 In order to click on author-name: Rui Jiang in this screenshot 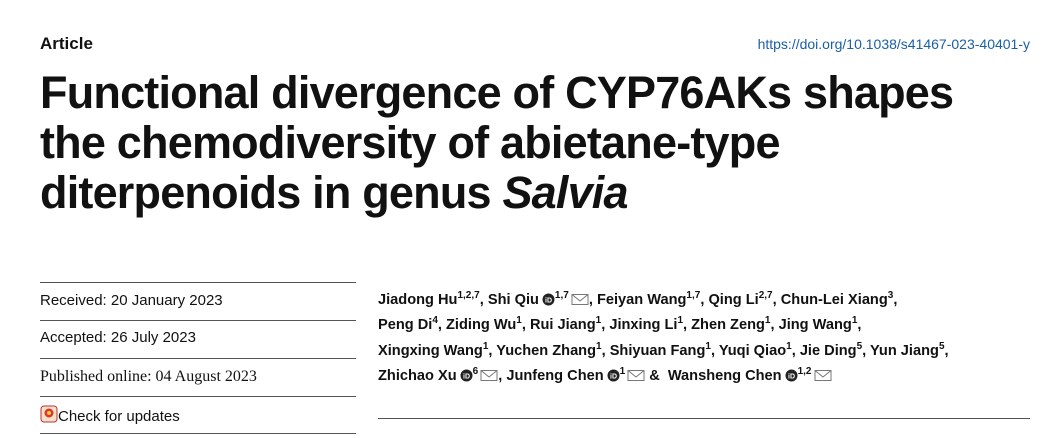, I will do `click(562, 325)`.